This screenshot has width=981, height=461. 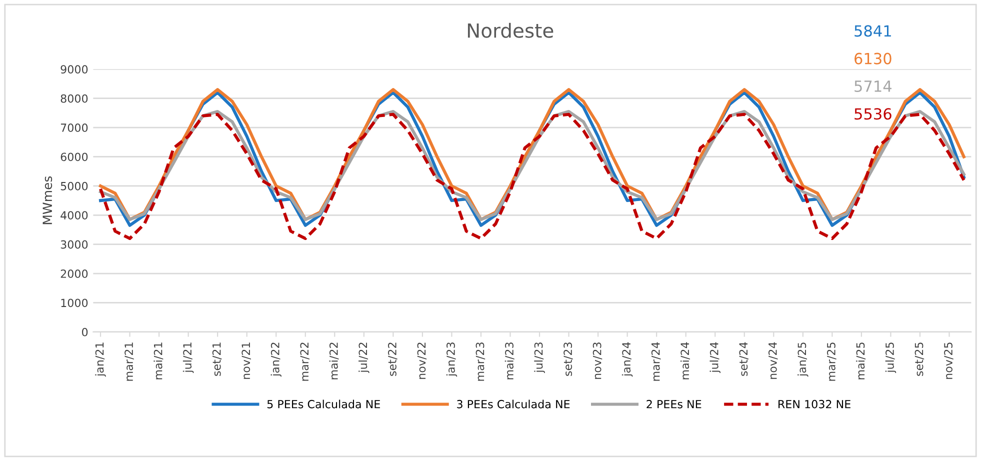 What do you see at coordinates (305, 361) in the screenshot?
I see `x-tick-label: mar/22` at bounding box center [305, 361].